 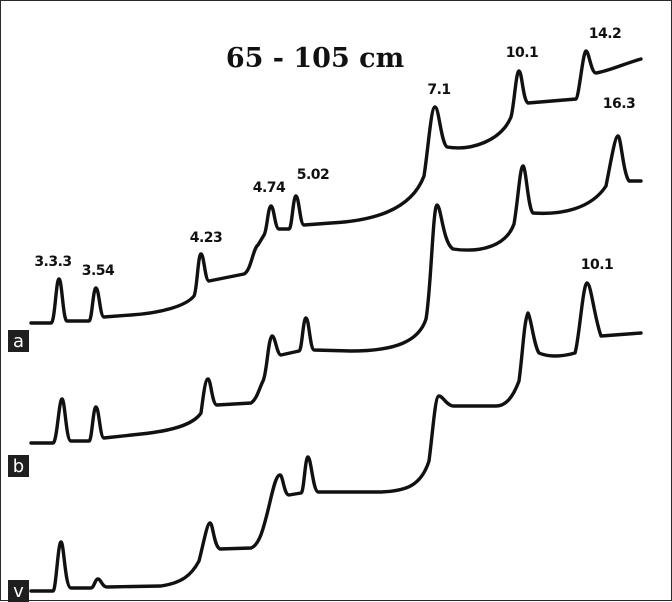 I want to click on panel-label: v, so click(x=18, y=591).